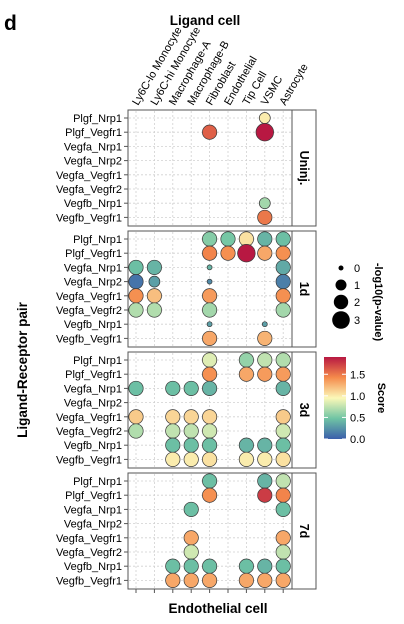  I want to click on facet-strip-label: 3d, so click(304, 410).